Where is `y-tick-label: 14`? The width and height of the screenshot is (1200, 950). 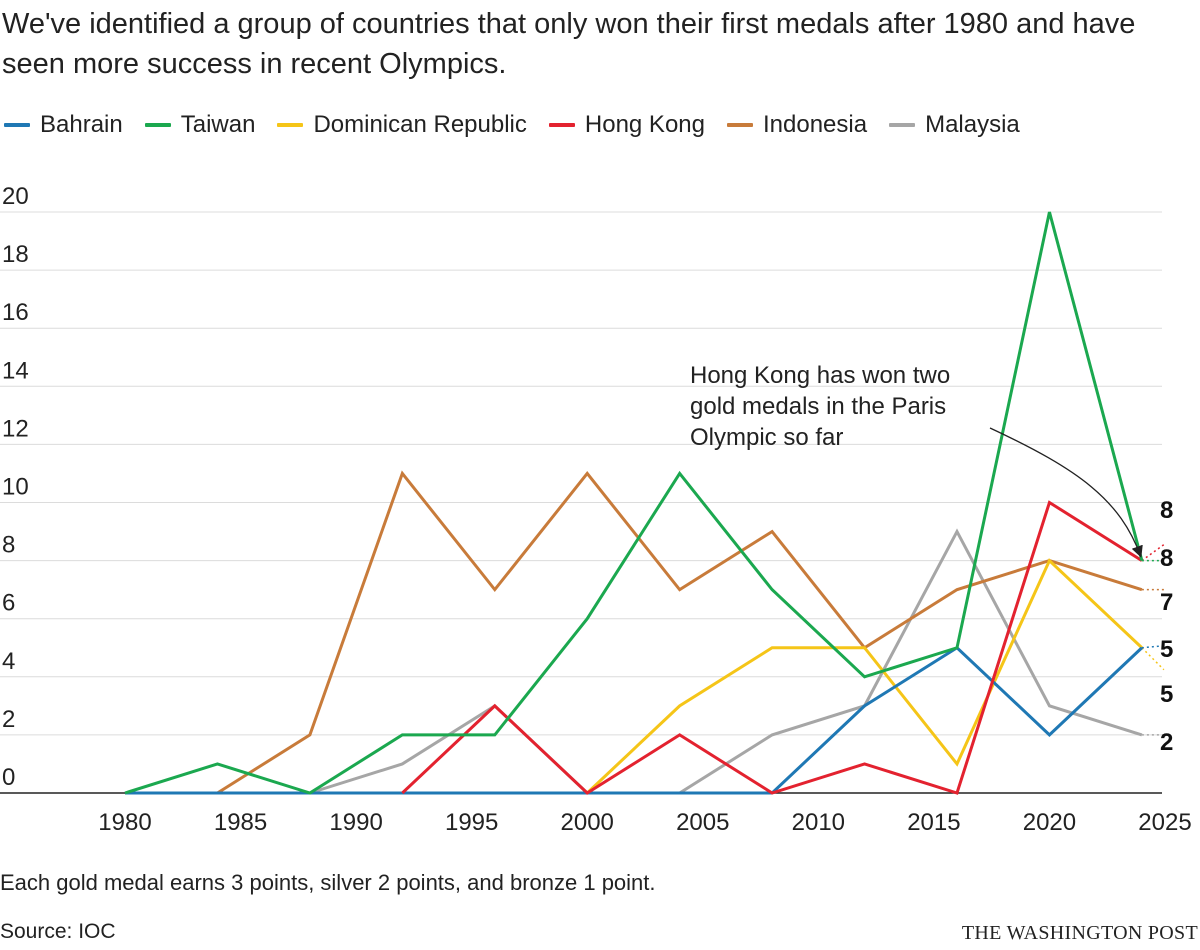
y-tick-label: 14 is located at coordinates (15, 370).